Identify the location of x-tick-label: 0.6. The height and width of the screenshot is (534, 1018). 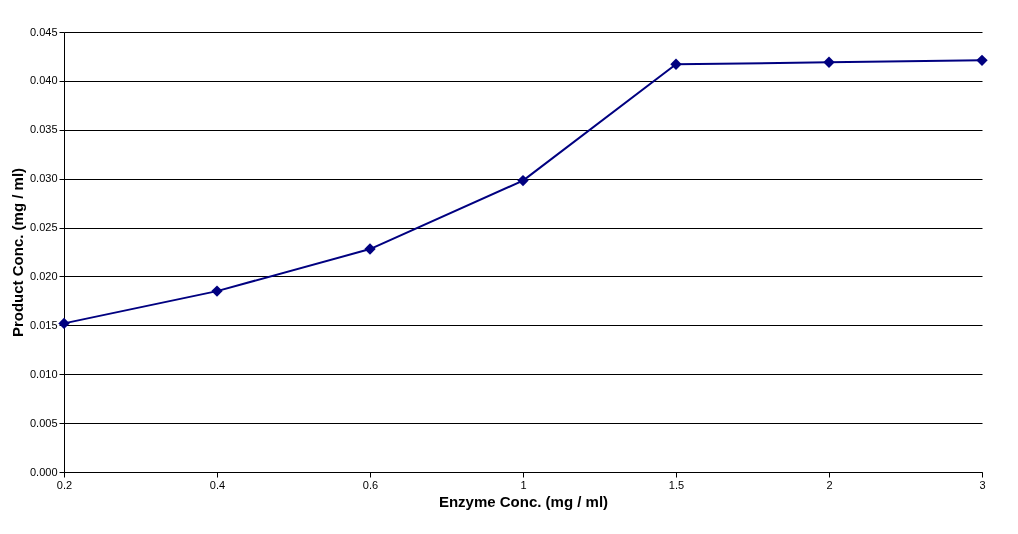
(370, 484).